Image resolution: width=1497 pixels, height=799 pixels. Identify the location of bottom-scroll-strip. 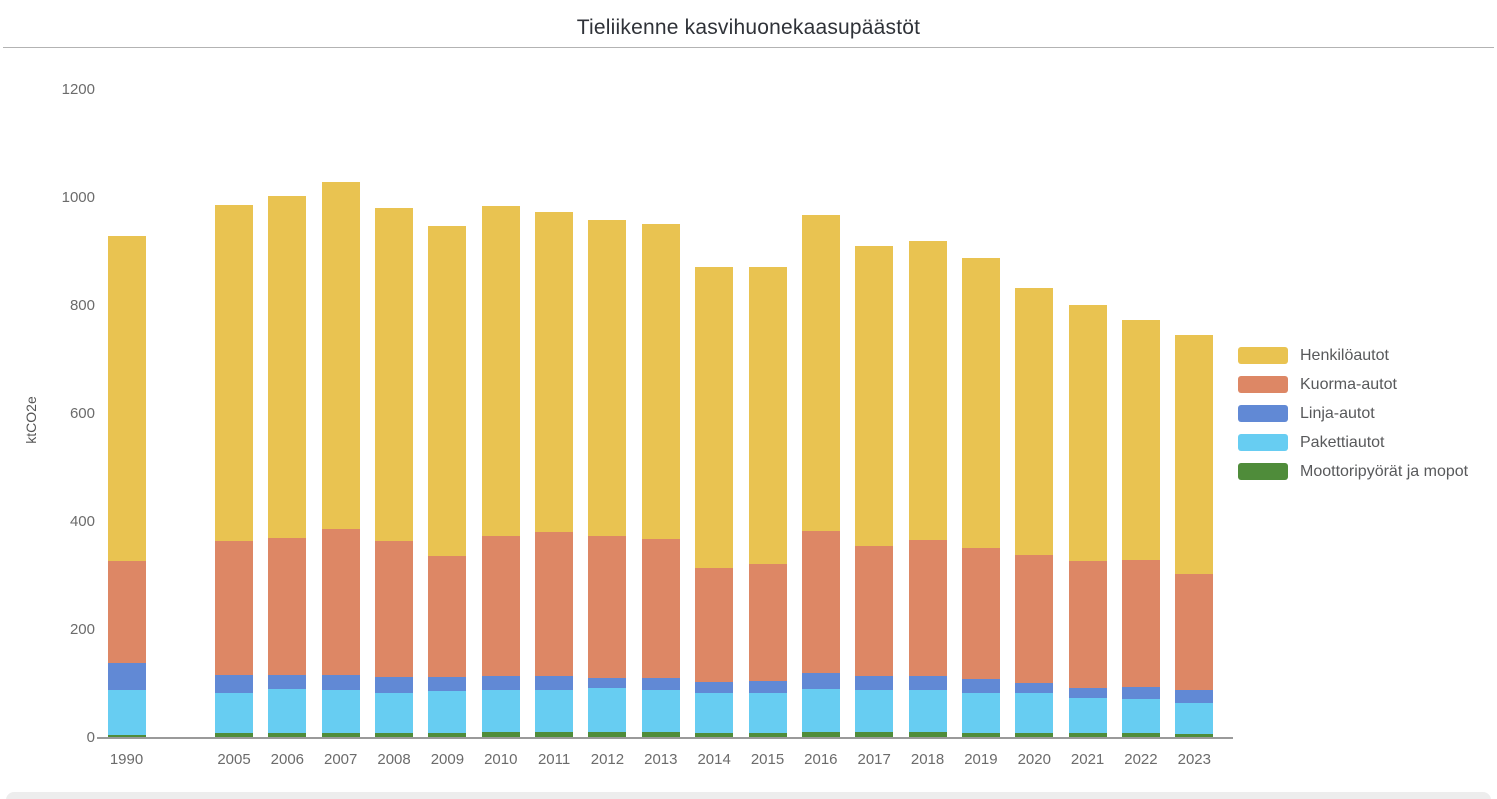
(748, 795).